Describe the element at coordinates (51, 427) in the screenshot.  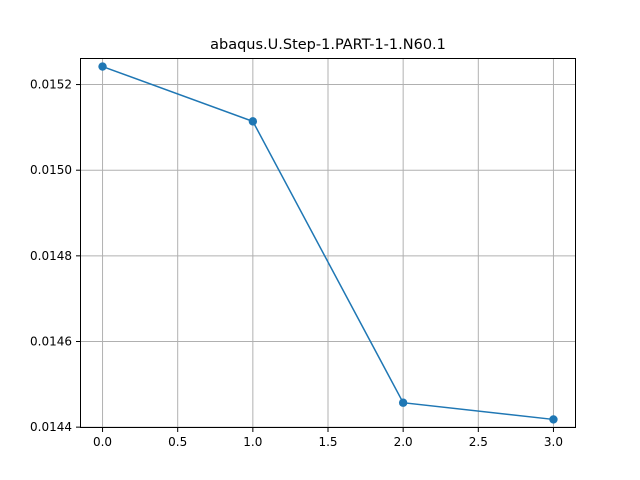
I see `y-tick-label: 0.0144` at that location.